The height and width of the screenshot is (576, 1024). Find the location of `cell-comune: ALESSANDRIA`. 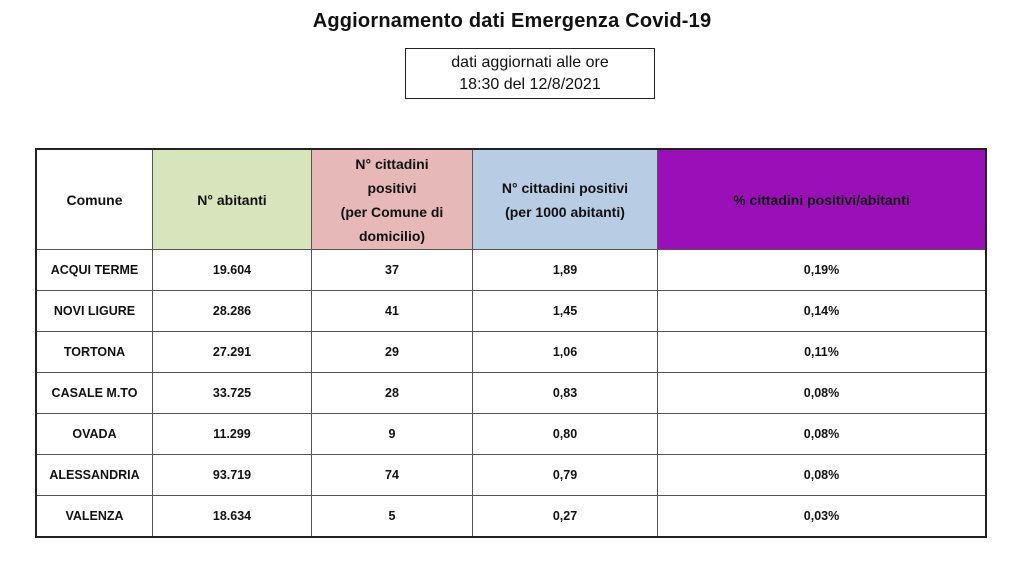

cell-comune: ALESSANDRIA is located at coordinates (94, 475).